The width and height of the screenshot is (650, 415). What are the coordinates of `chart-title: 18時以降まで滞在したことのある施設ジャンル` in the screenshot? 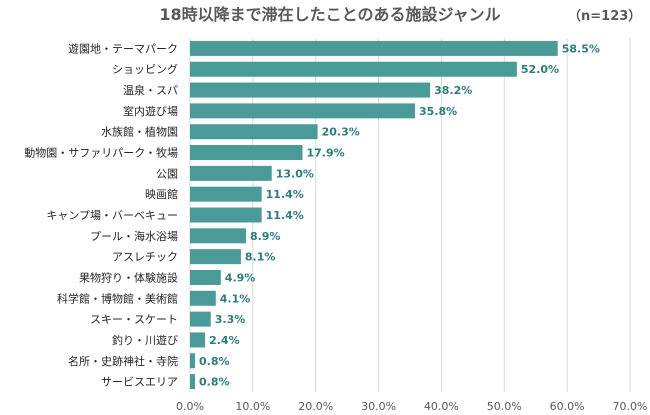 It's located at (329, 14).